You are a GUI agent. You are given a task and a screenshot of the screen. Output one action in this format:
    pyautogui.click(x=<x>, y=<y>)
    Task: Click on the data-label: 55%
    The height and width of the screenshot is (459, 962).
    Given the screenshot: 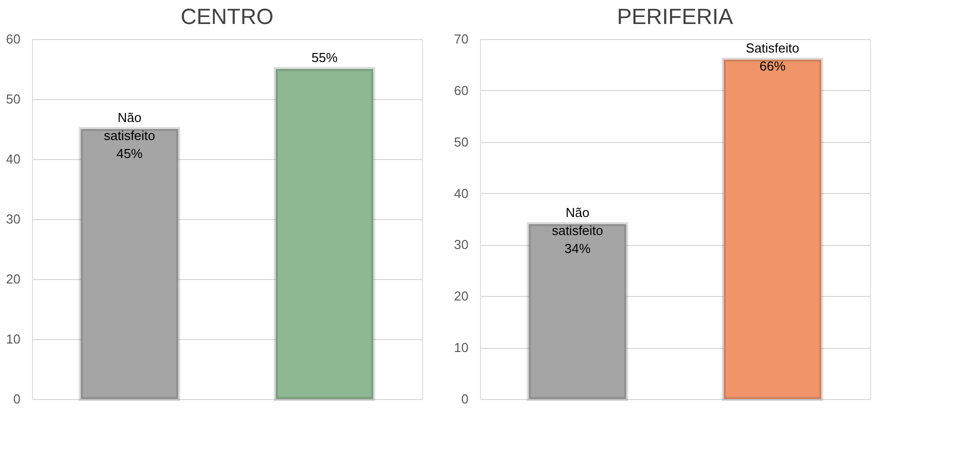 What is the action you would take?
    pyautogui.click(x=324, y=57)
    